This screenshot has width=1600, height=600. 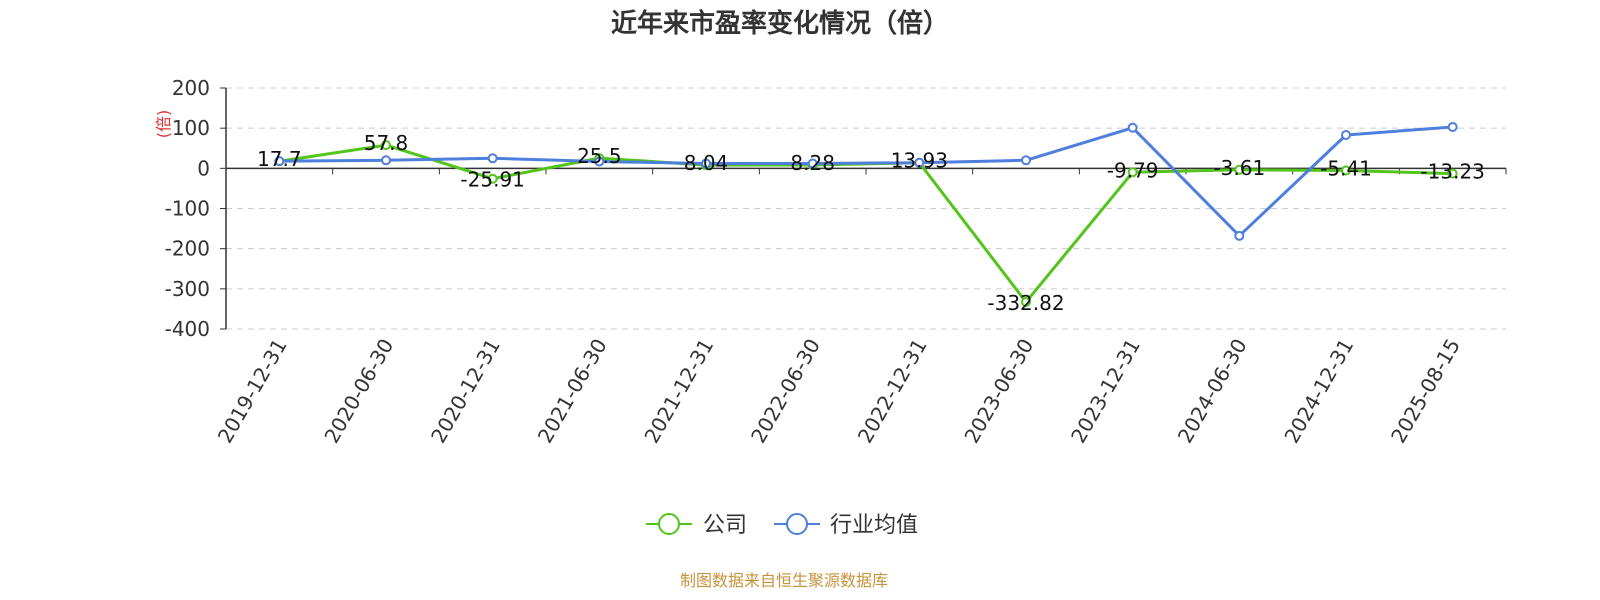 I want to click on data-label: -9.79, so click(x=1133, y=170).